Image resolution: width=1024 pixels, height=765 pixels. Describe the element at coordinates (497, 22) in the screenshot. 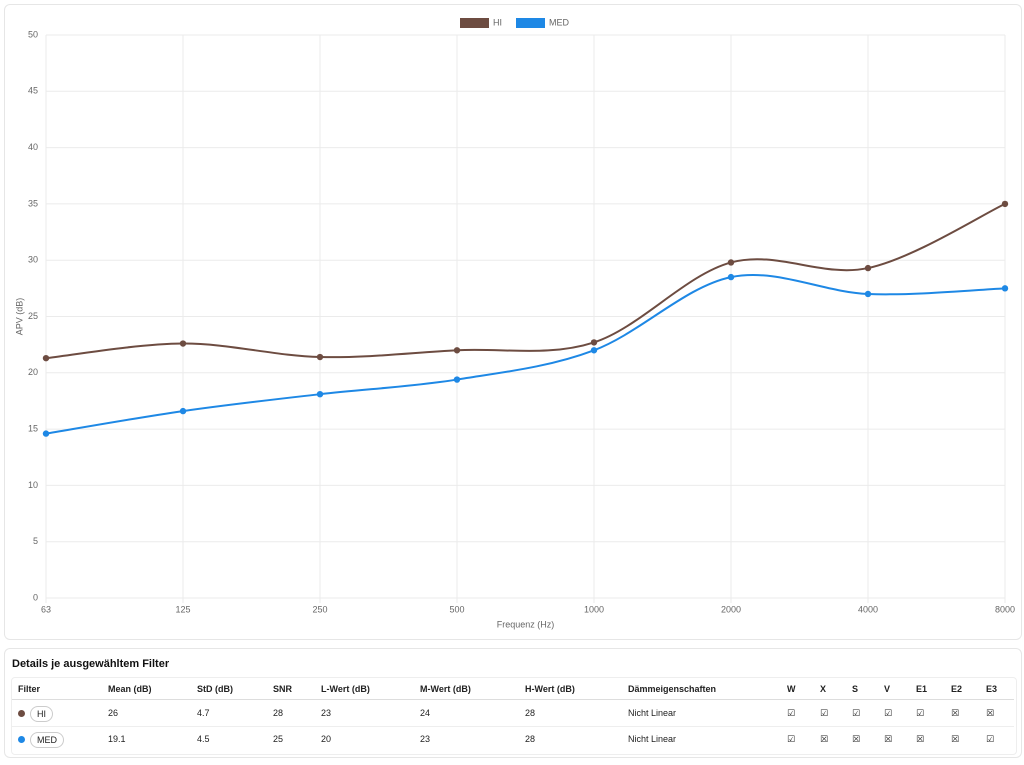

I see `legend-label: HI` at that location.